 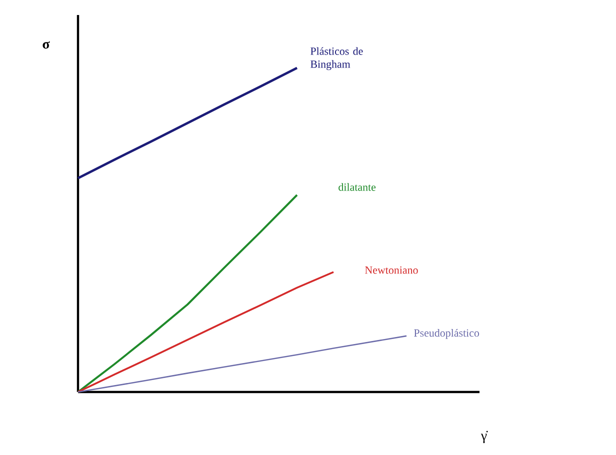 What do you see at coordinates (336, 58) in the screenshot?
I see `series-label: Plásticos de Bingham` at bounding box center [336, 58].